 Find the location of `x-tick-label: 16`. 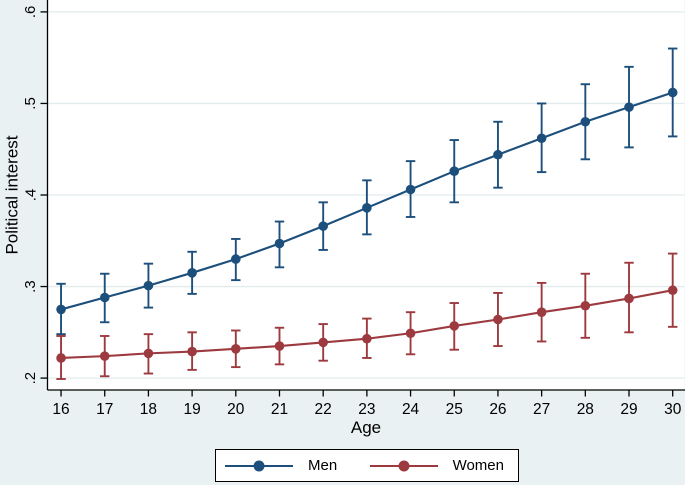

x-tick-label: 16 is located at coordinates (60, 409).